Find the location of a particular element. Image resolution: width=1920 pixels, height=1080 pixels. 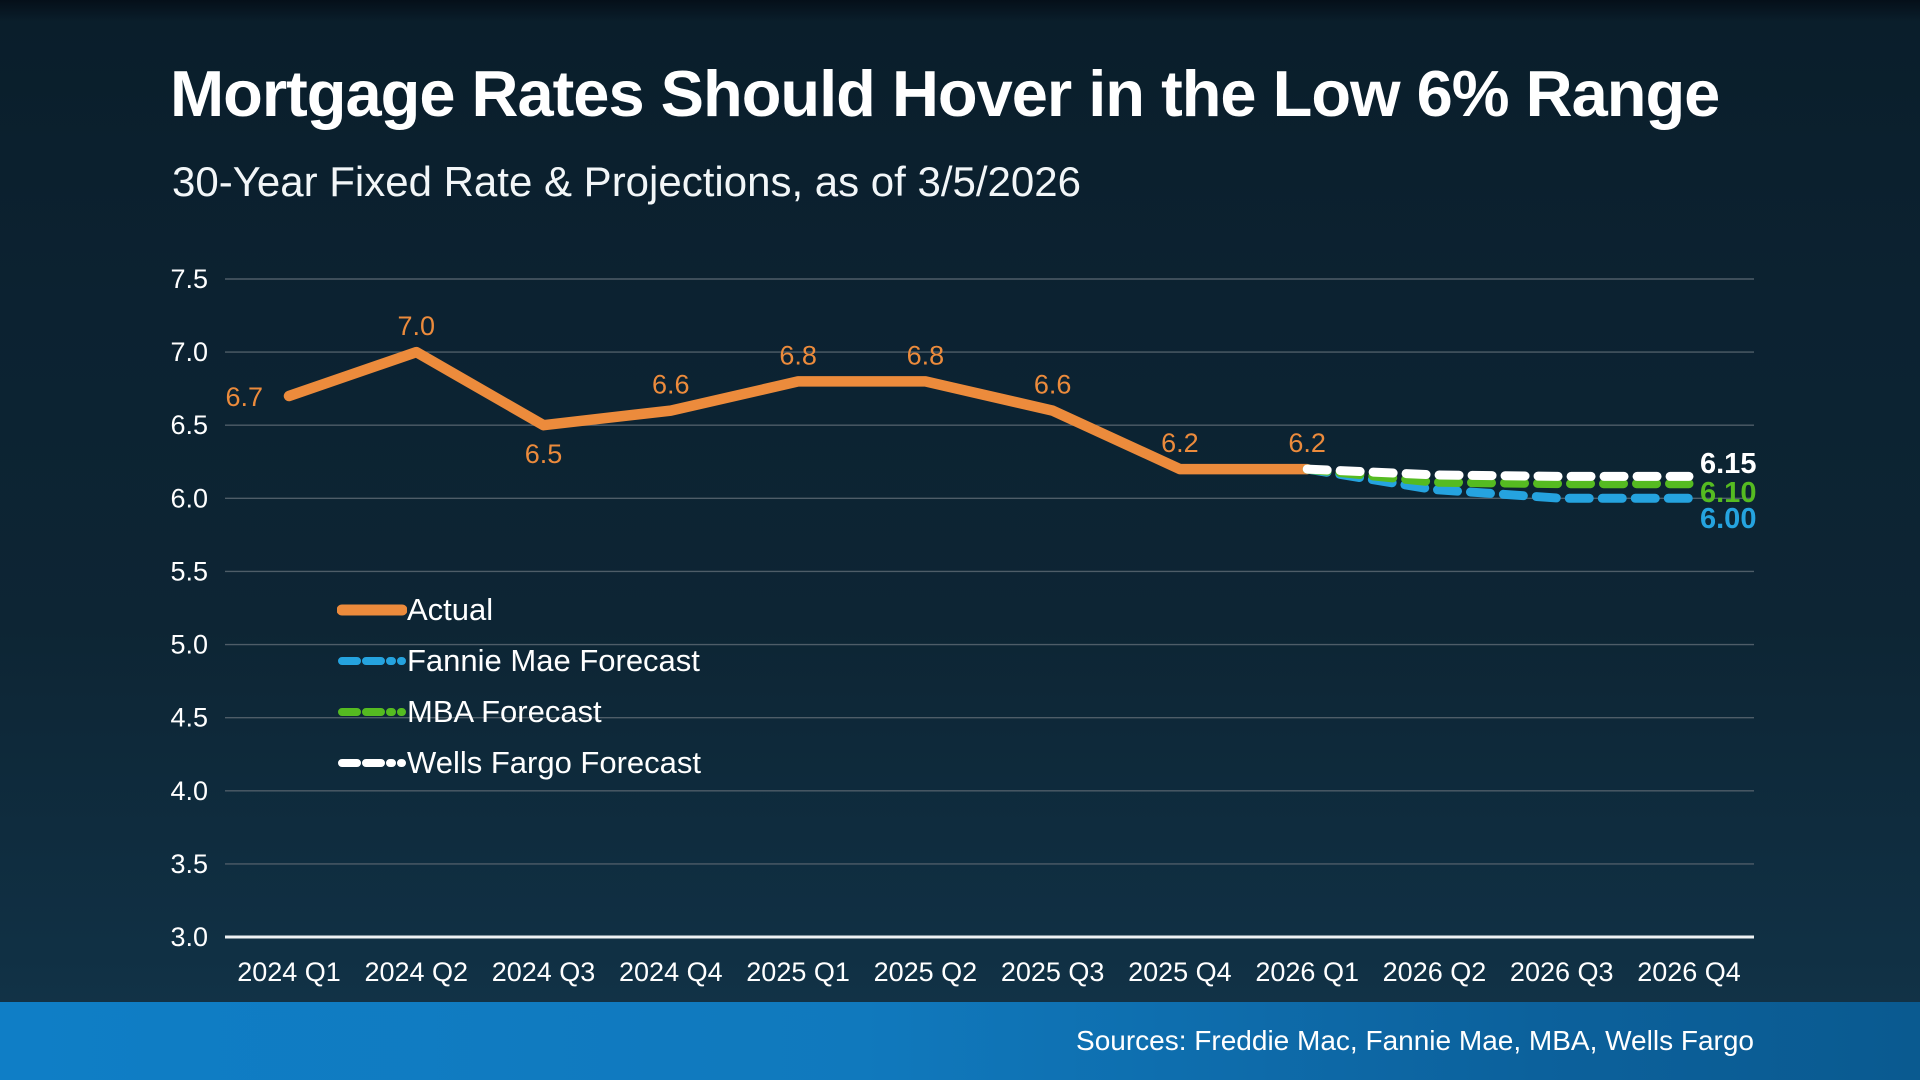

y-tick-label: 6.5 is located at coordinates (189, 425).